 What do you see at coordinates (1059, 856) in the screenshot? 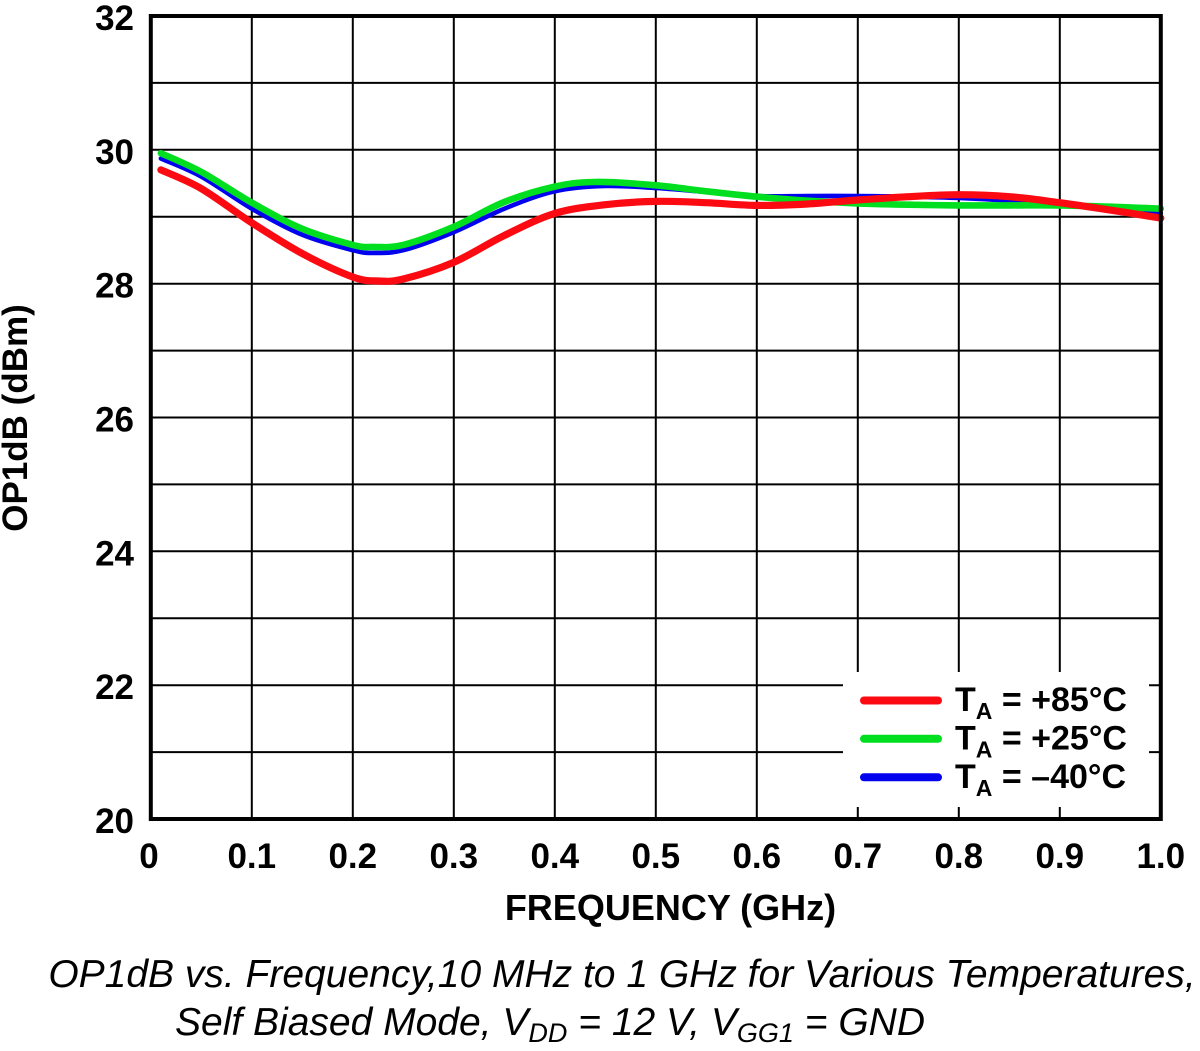
I see `svg-text: 0.9` at bounding box center [1059, 856].